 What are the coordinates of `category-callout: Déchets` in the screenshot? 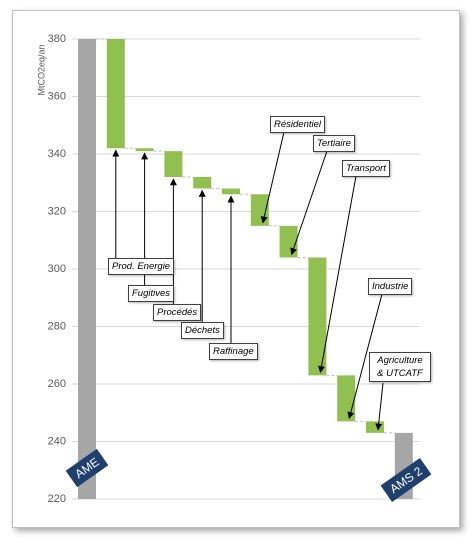 It's located at (202, 330).